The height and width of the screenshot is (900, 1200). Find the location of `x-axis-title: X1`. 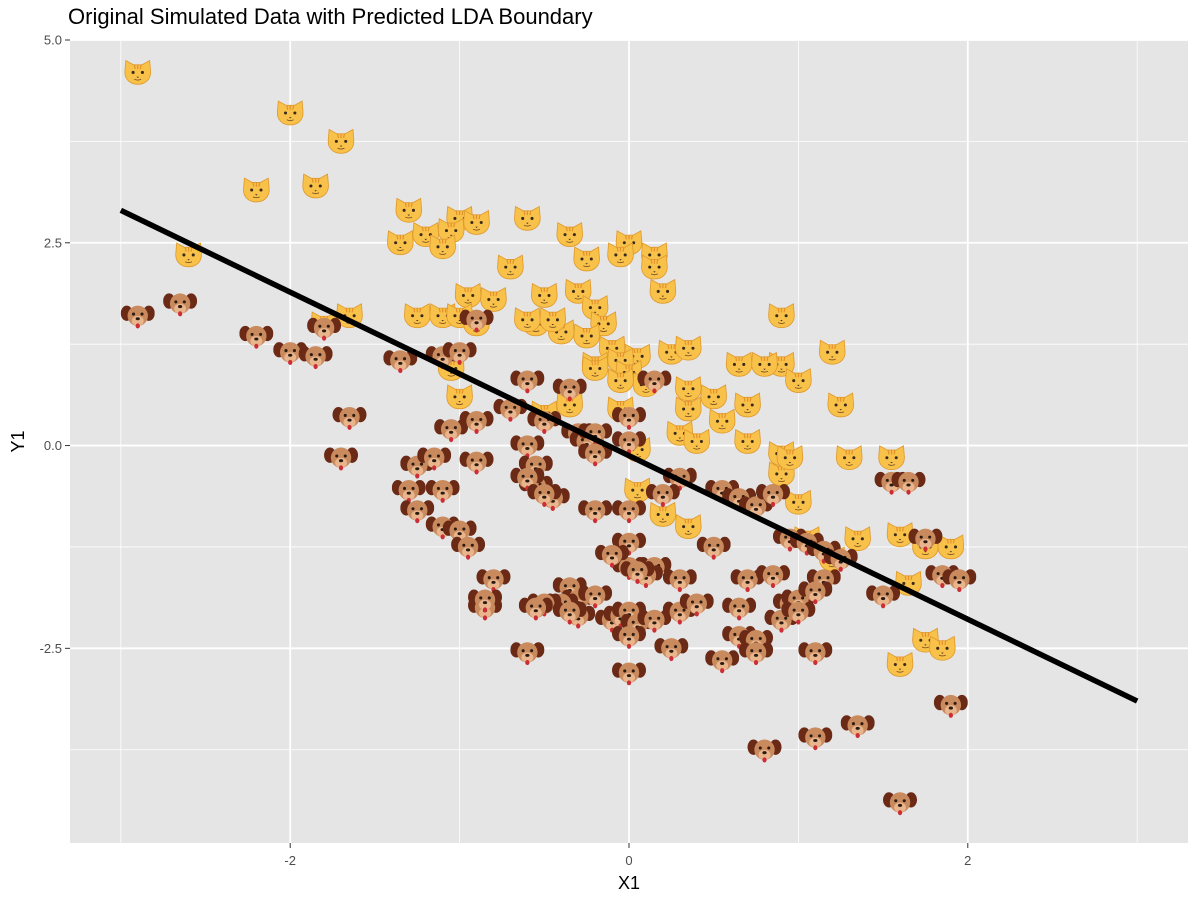

x-axis-title: X1 is located at coordinates (629, 883).